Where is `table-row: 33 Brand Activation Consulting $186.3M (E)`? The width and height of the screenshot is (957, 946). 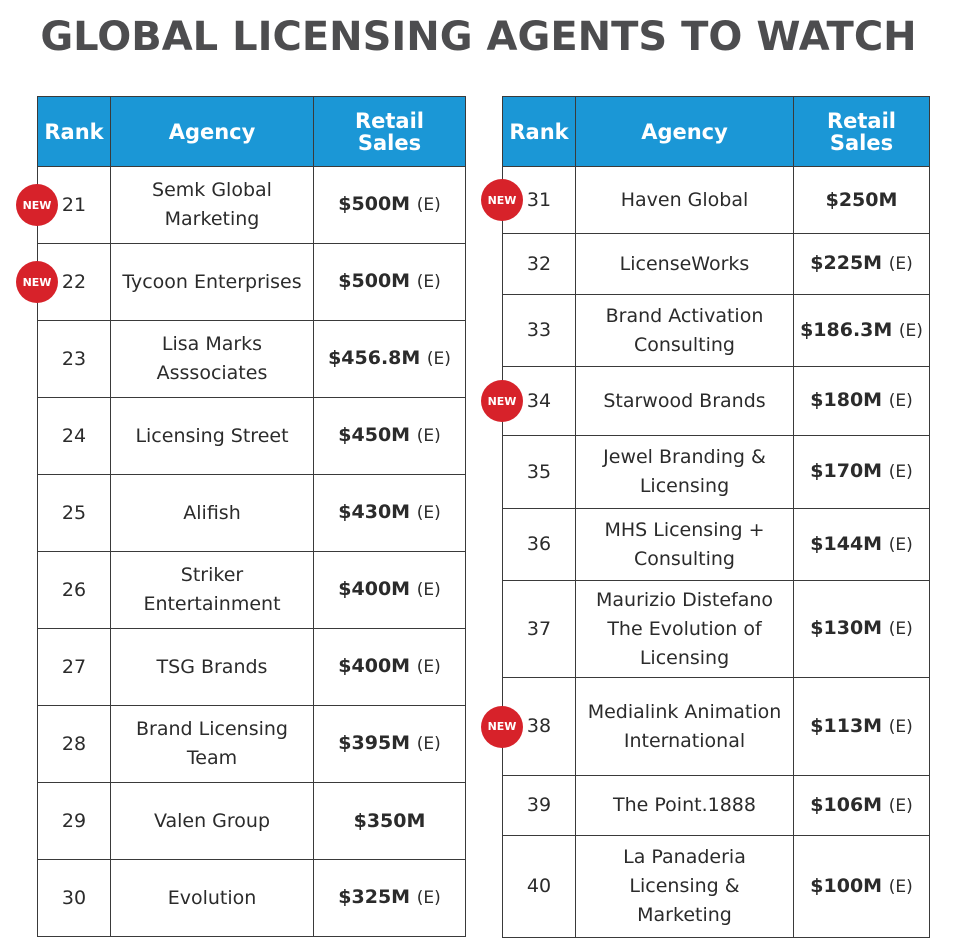 table-row: 33 Brand Activation Consulting $186.3M (E) is located at coordinates (716, 330).